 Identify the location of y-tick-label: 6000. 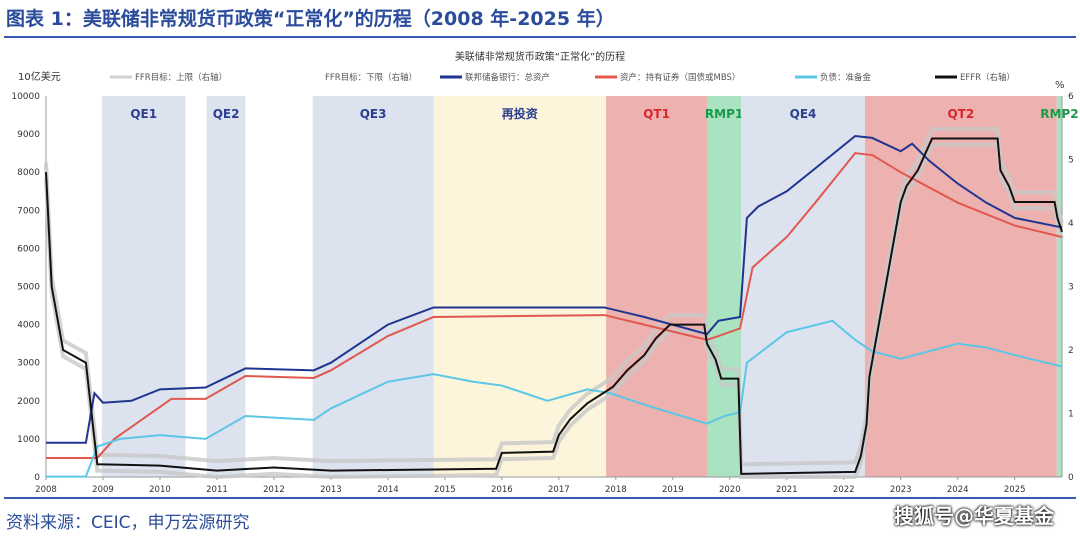
(28, 249).